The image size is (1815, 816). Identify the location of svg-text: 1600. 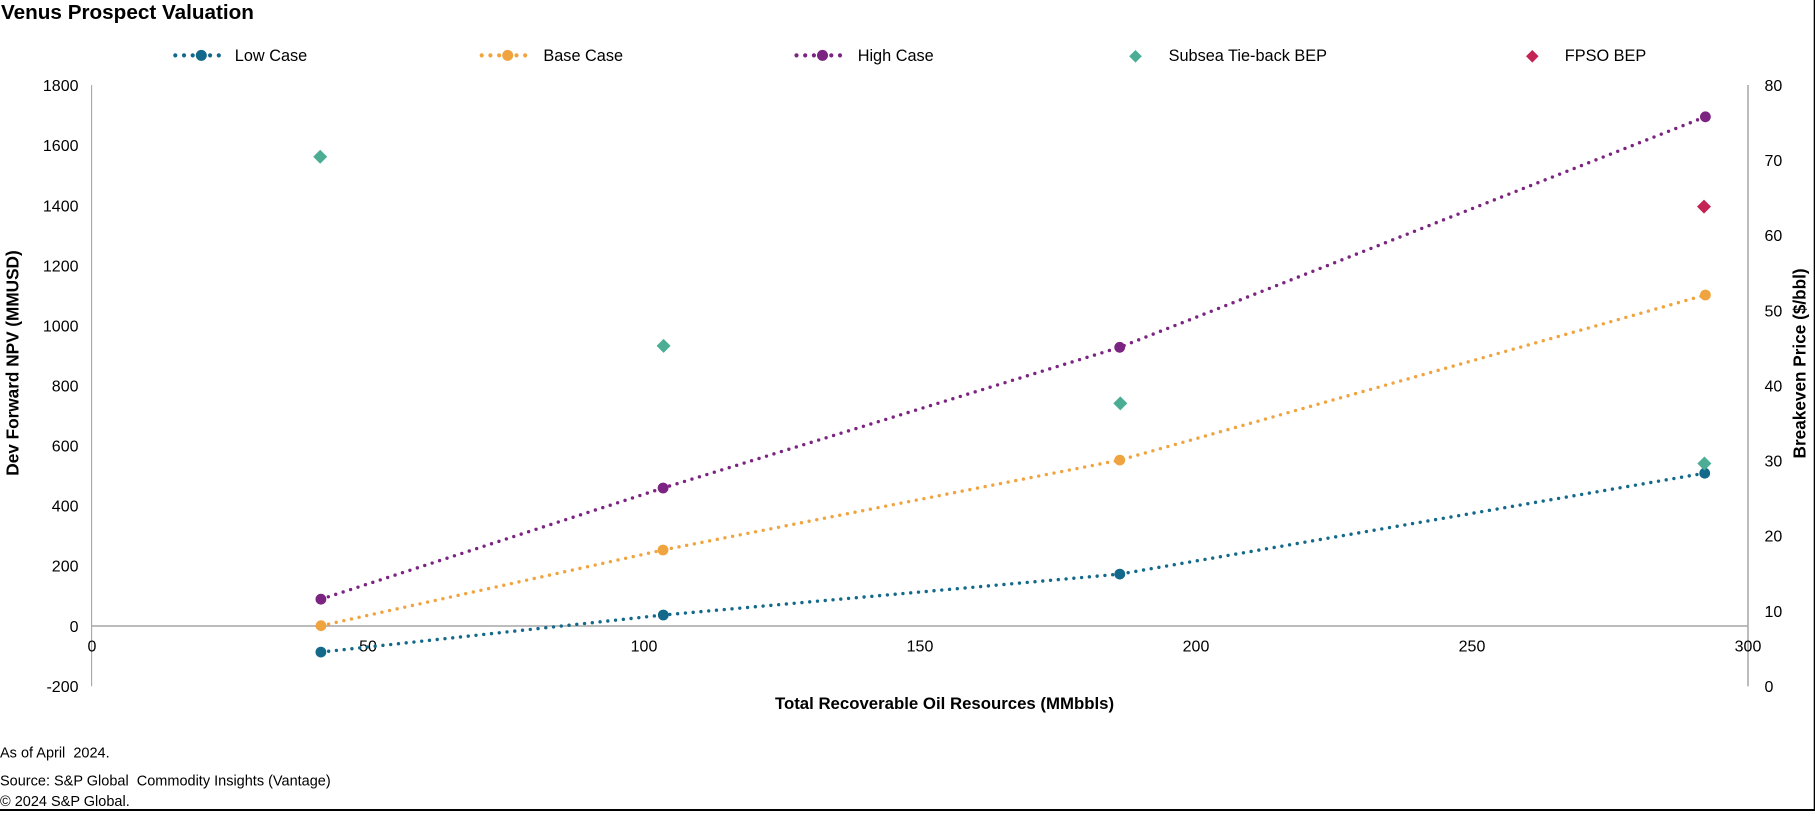
(61, 146).